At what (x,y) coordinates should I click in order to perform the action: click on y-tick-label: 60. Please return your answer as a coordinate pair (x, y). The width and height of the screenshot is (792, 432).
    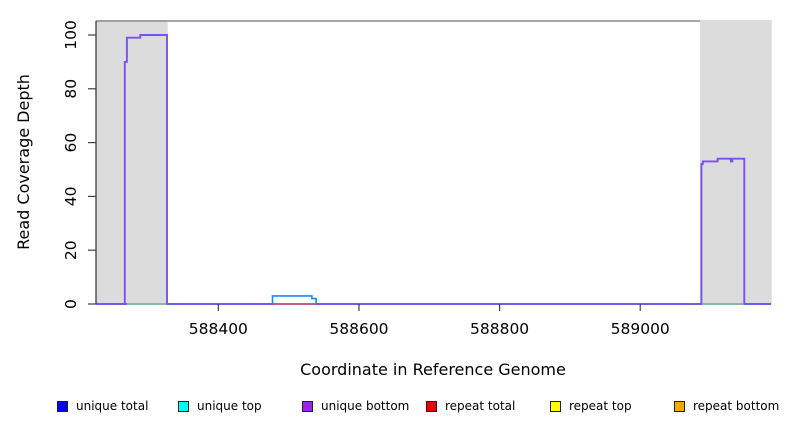
    Looking at the image, I should click on (71, 143).